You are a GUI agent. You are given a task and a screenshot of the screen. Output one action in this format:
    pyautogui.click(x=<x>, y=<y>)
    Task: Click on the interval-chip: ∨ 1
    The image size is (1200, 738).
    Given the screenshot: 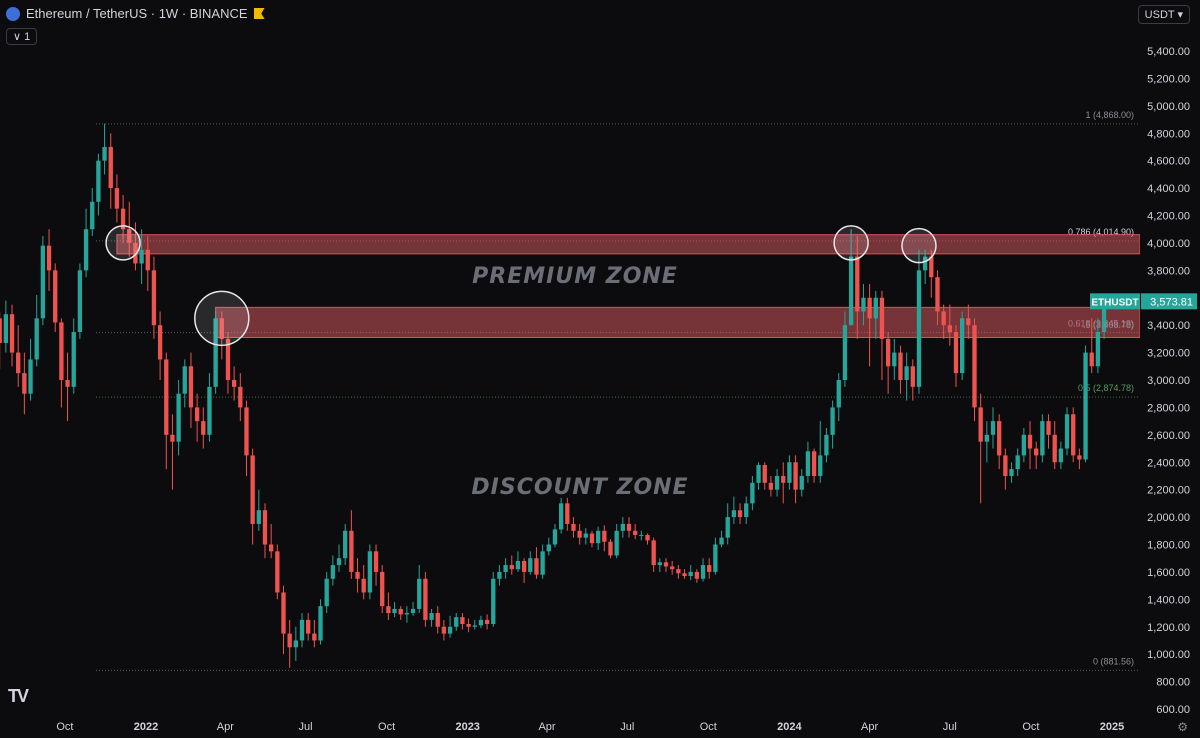 What is the action you would take?
    pyautogui.click(x=22, y=36)
    